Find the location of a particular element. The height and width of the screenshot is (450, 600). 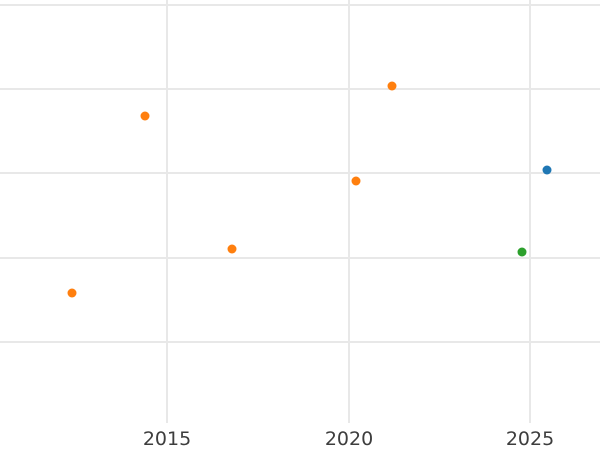

x-tick-label: 2020 is located at coordinates (349, 439).